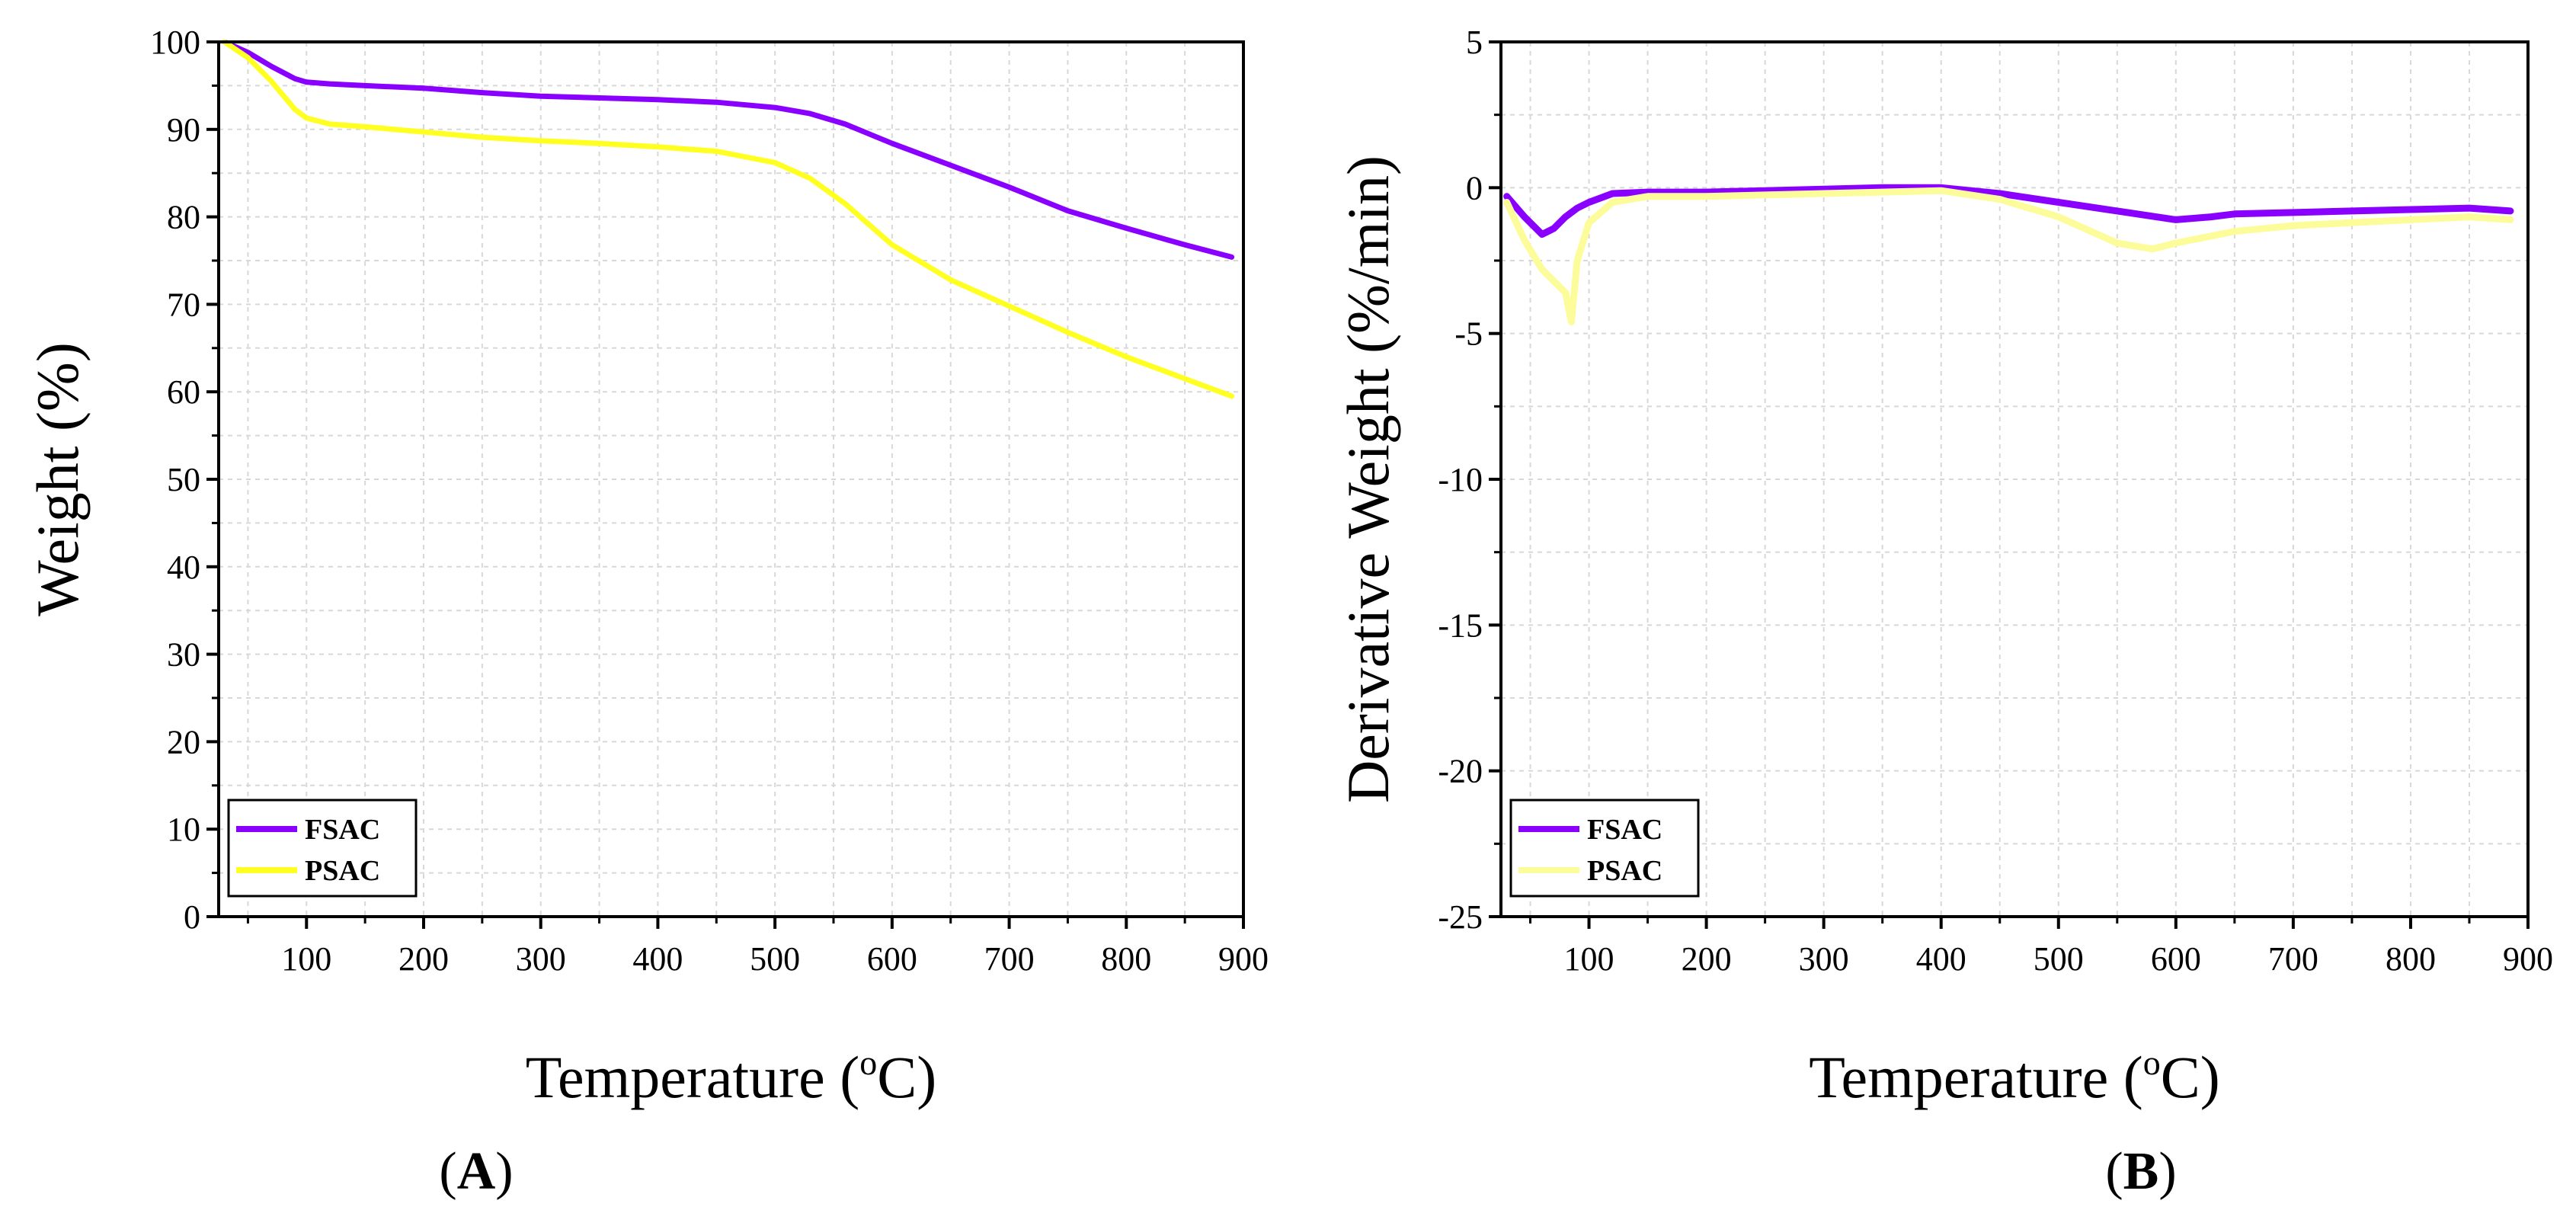 The width and height of the screenshot is (2576, 1210). Describe the element at coordinates (183, 217) in the screenshot. I see `y-tick-label: 80` at that location.